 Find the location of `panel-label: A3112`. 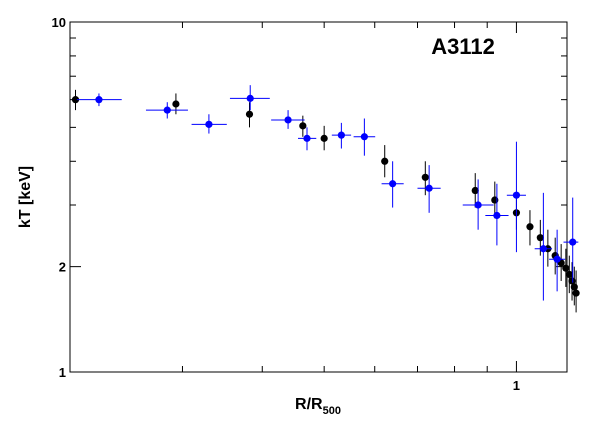

panel-label: A3112 is located at coordinates (463, 46).